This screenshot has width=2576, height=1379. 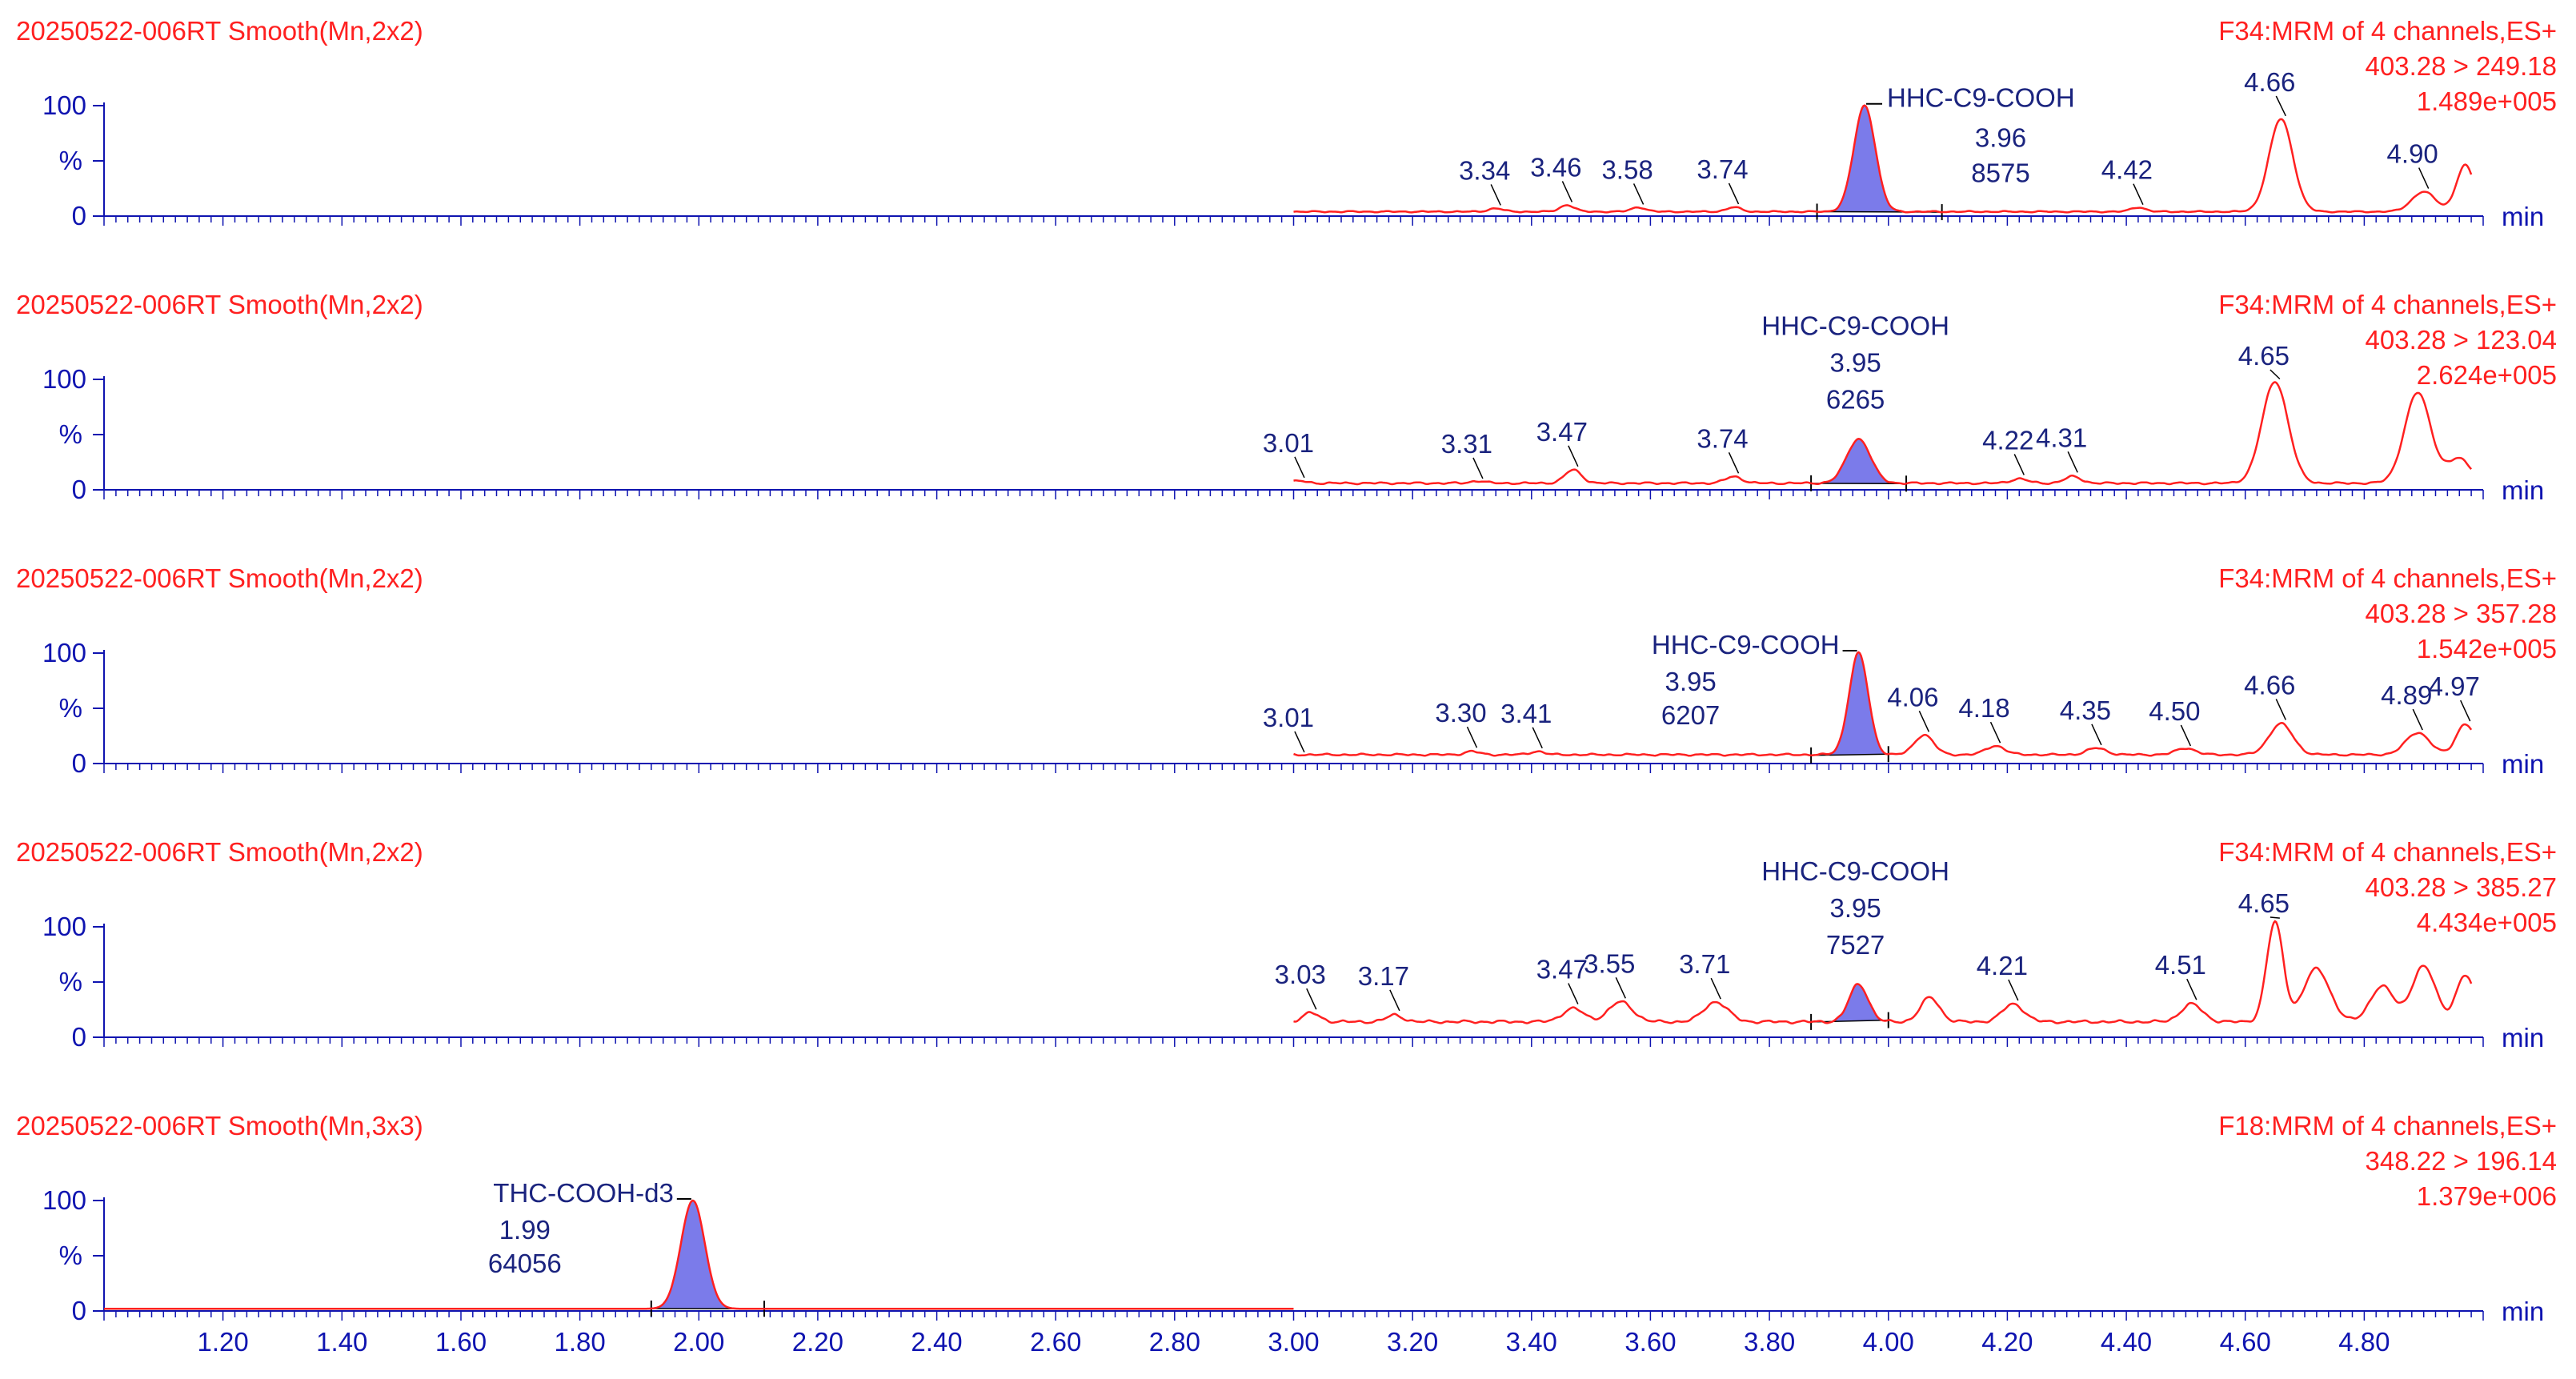 I want to click on peak-area-value: 64056, so click(x=525, y=1263).